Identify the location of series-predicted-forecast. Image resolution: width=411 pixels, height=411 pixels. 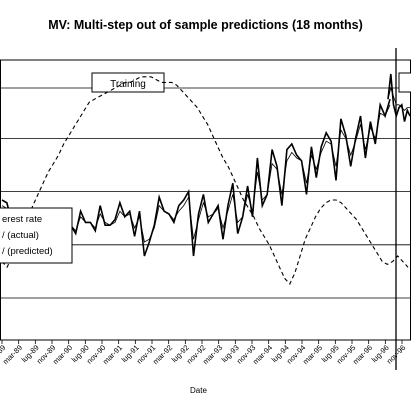
(398, 98).